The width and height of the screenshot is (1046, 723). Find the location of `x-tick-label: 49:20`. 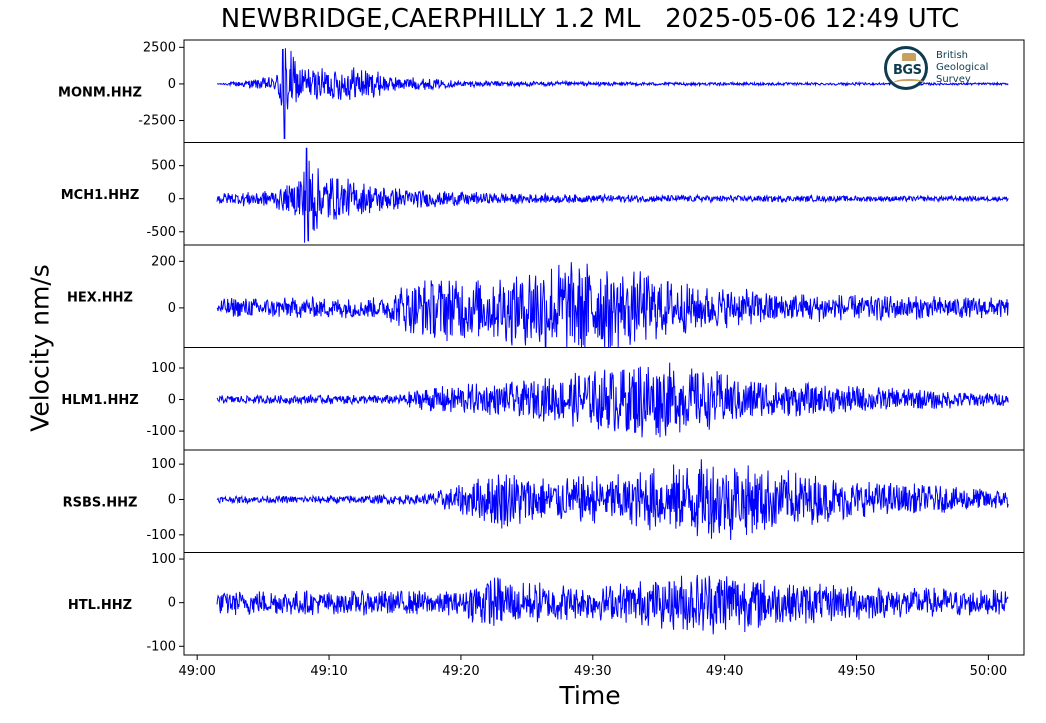

x-tick-label: 49:20 is located at coordinates (460, 671).